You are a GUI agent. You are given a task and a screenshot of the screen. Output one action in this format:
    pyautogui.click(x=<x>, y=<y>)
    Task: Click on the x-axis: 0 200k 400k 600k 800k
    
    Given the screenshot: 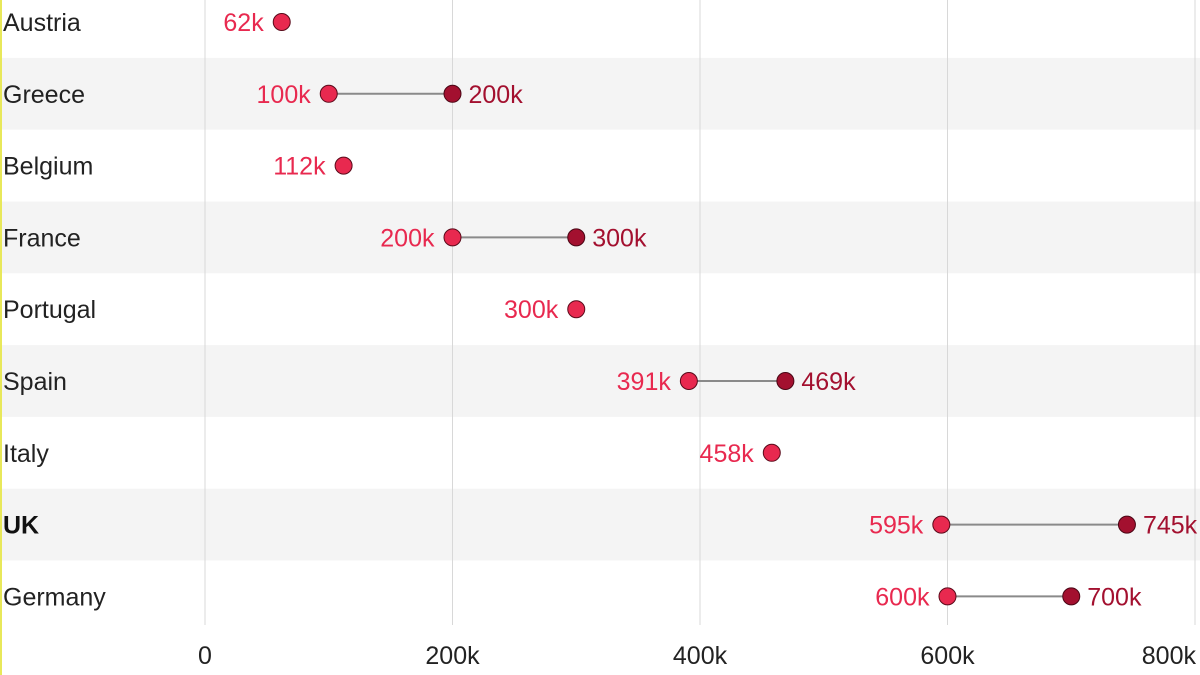 What is the action you would take?
    pyautogui.click(x=697, y=656)
    